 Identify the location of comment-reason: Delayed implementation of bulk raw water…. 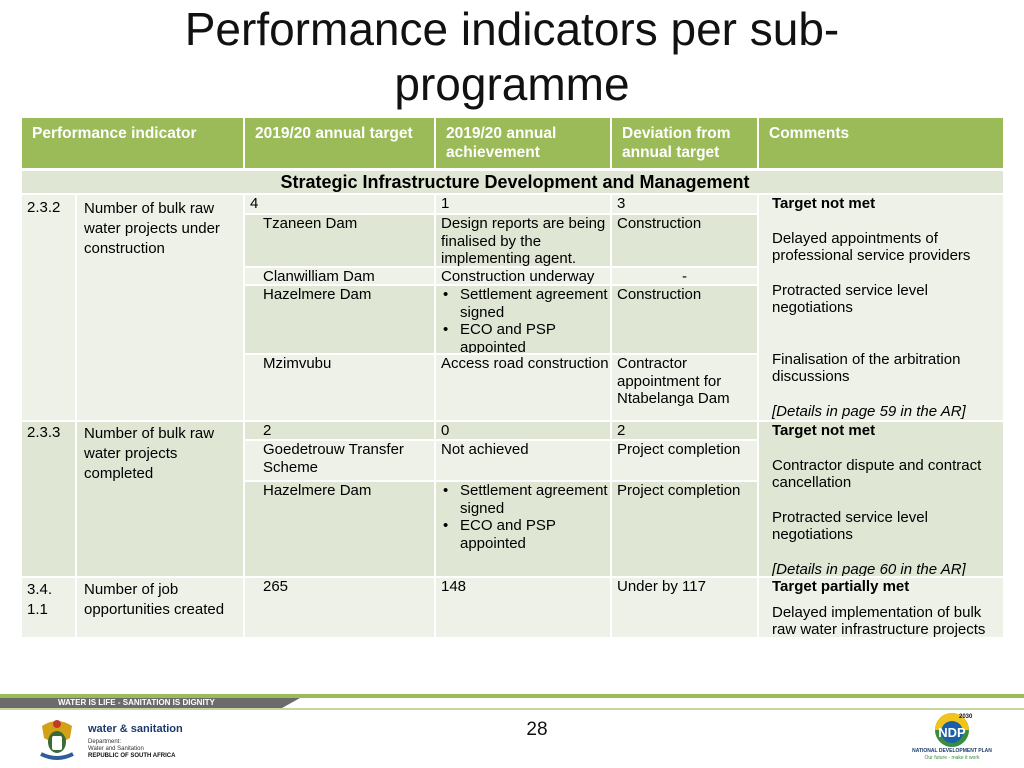
(879, 620).